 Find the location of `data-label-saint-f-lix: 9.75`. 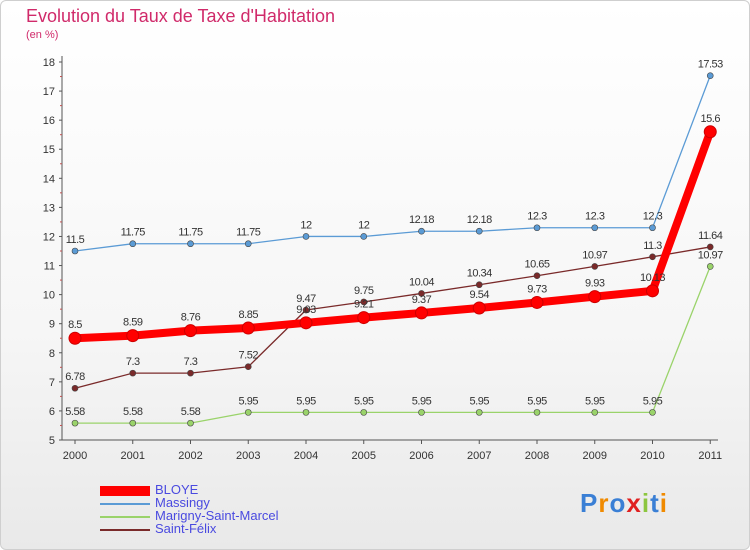

data-label-saint-f-lix: 9.75 is located at coordinates (364, 291).